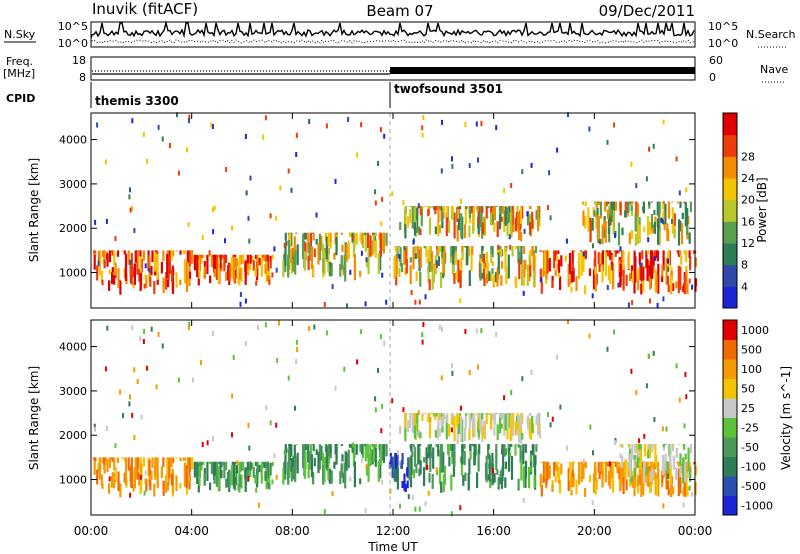 Image resolution: width=800 pixels, height=554 pixels. I want to click on nsearch-trace, so click(392, 42).